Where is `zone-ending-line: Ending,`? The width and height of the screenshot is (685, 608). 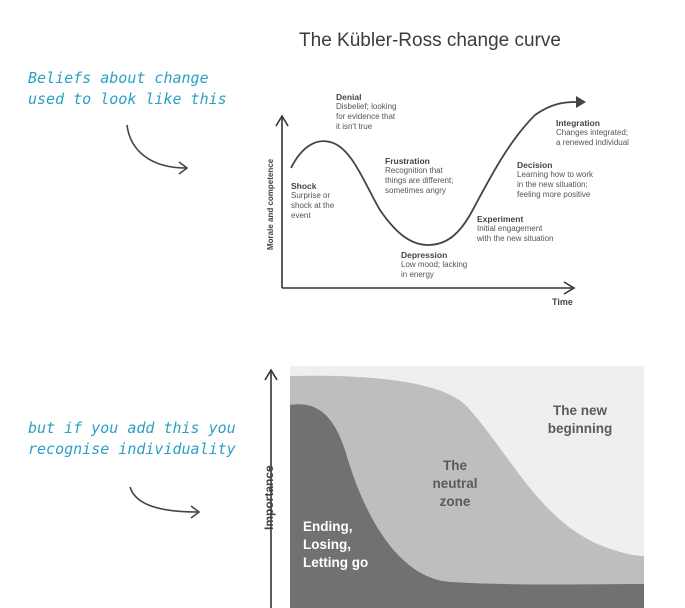 zone-ending-line: Ending, is located at coordinates (328, 526).